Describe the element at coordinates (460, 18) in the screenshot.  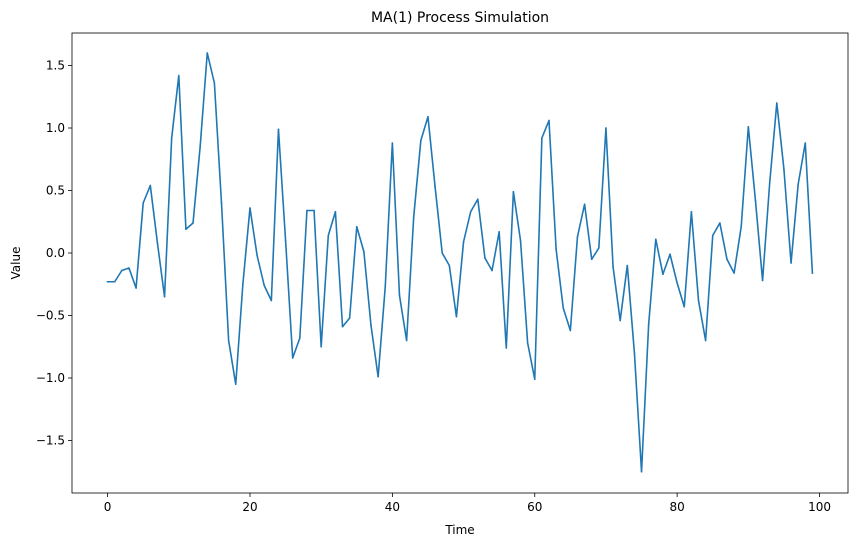
I see `chart-title: MA(1) Process Simulation` at that location.